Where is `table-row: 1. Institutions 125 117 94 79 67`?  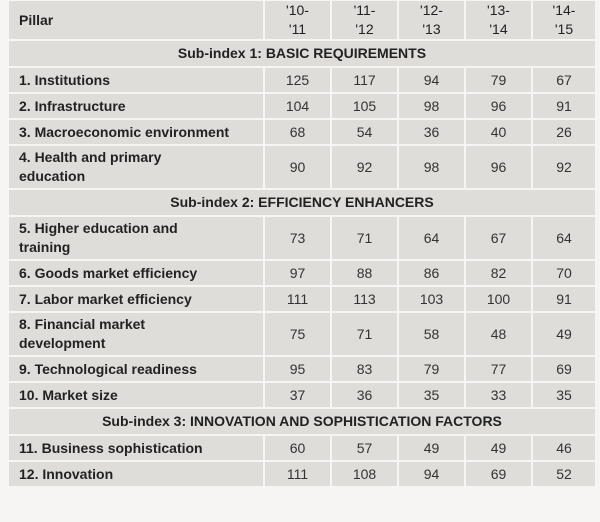
table-row: 1. Institutions 125 117 94 79 67 is located at coordinates (302, 80).